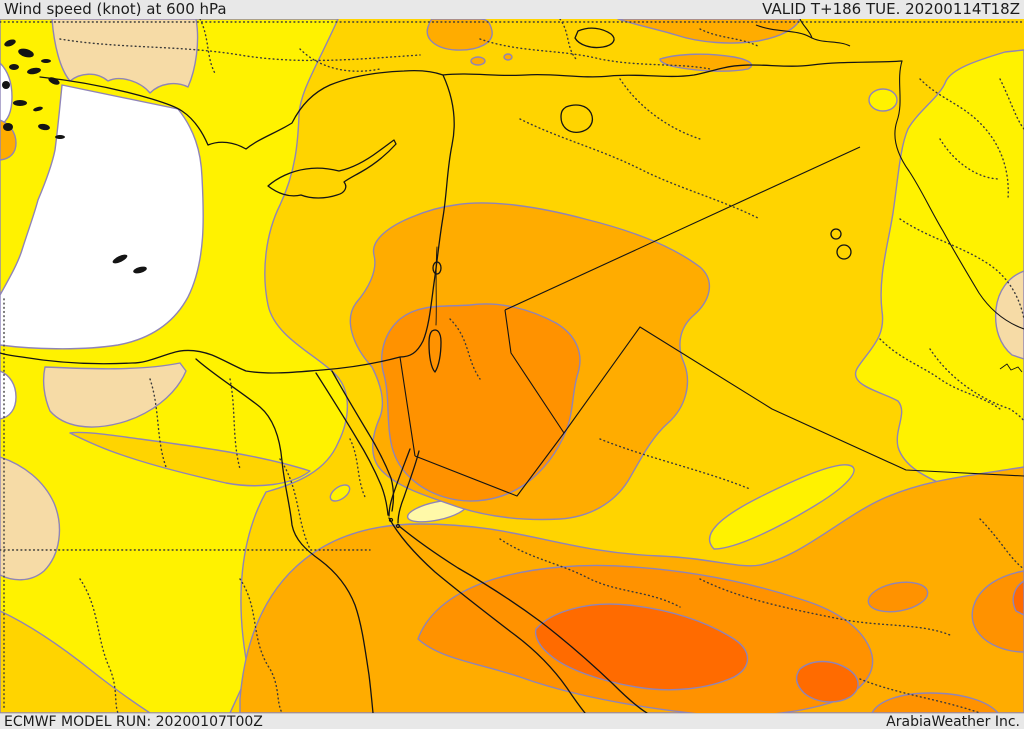 Image resolution: width=1024 pixels, height=730 pixels. I want to click on model-run-label: ECMWF MODEL RUN: 20200107T00Z, so click(133, 721).